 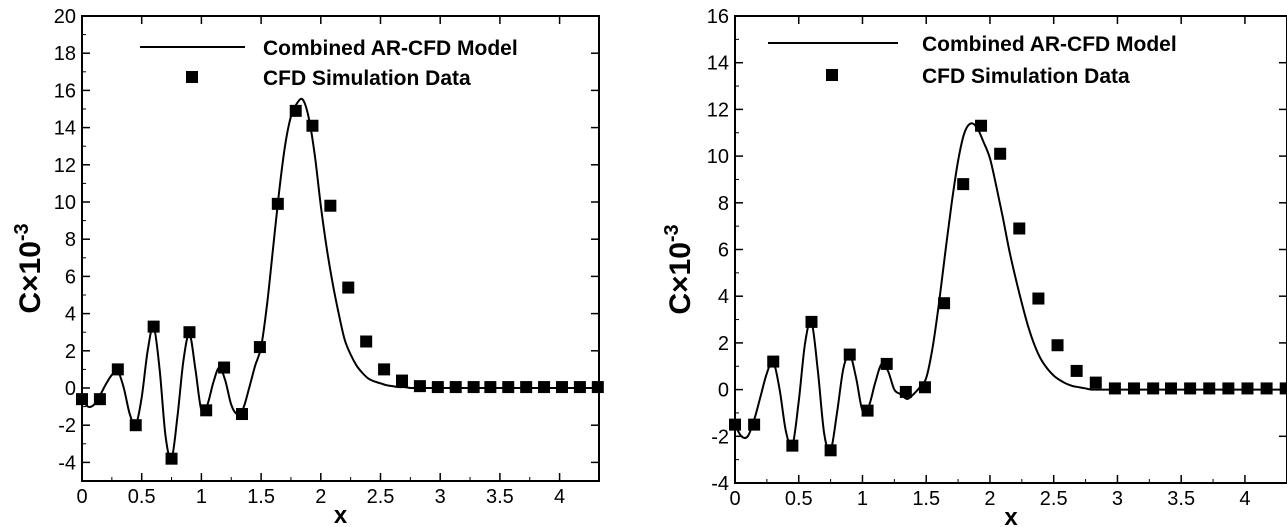 What do you see at coordinates (22, 232) in the screenshot?
I see `y-axis-label-exponent: -3` at bounding box center [22, 232].